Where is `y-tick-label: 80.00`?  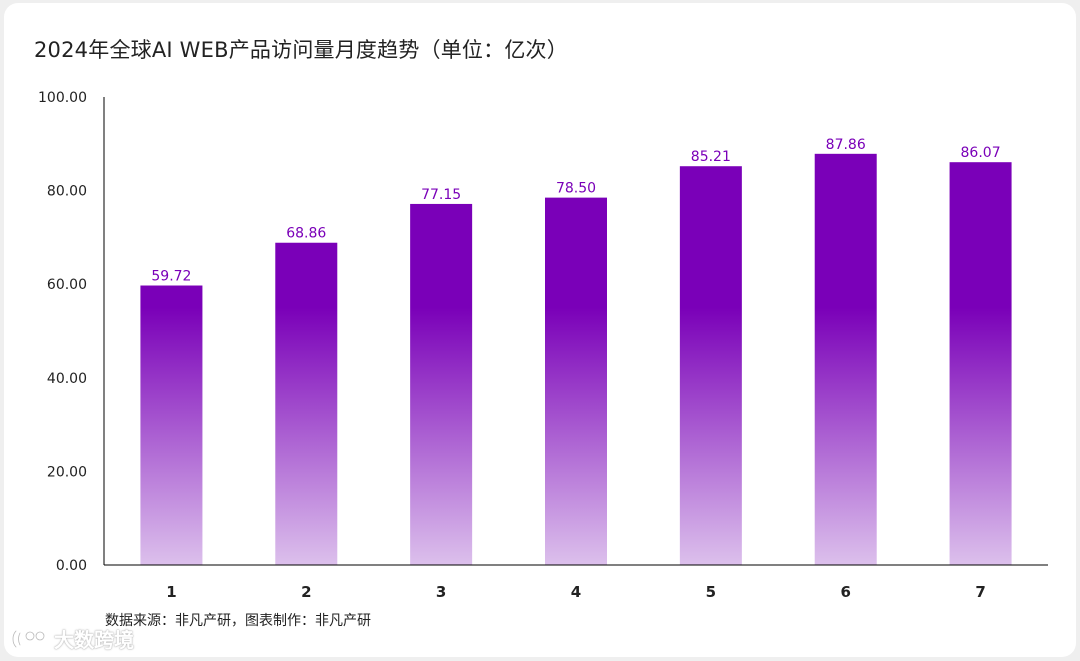 y-tick-label: 80.00 is located at coordinates (67, 192).